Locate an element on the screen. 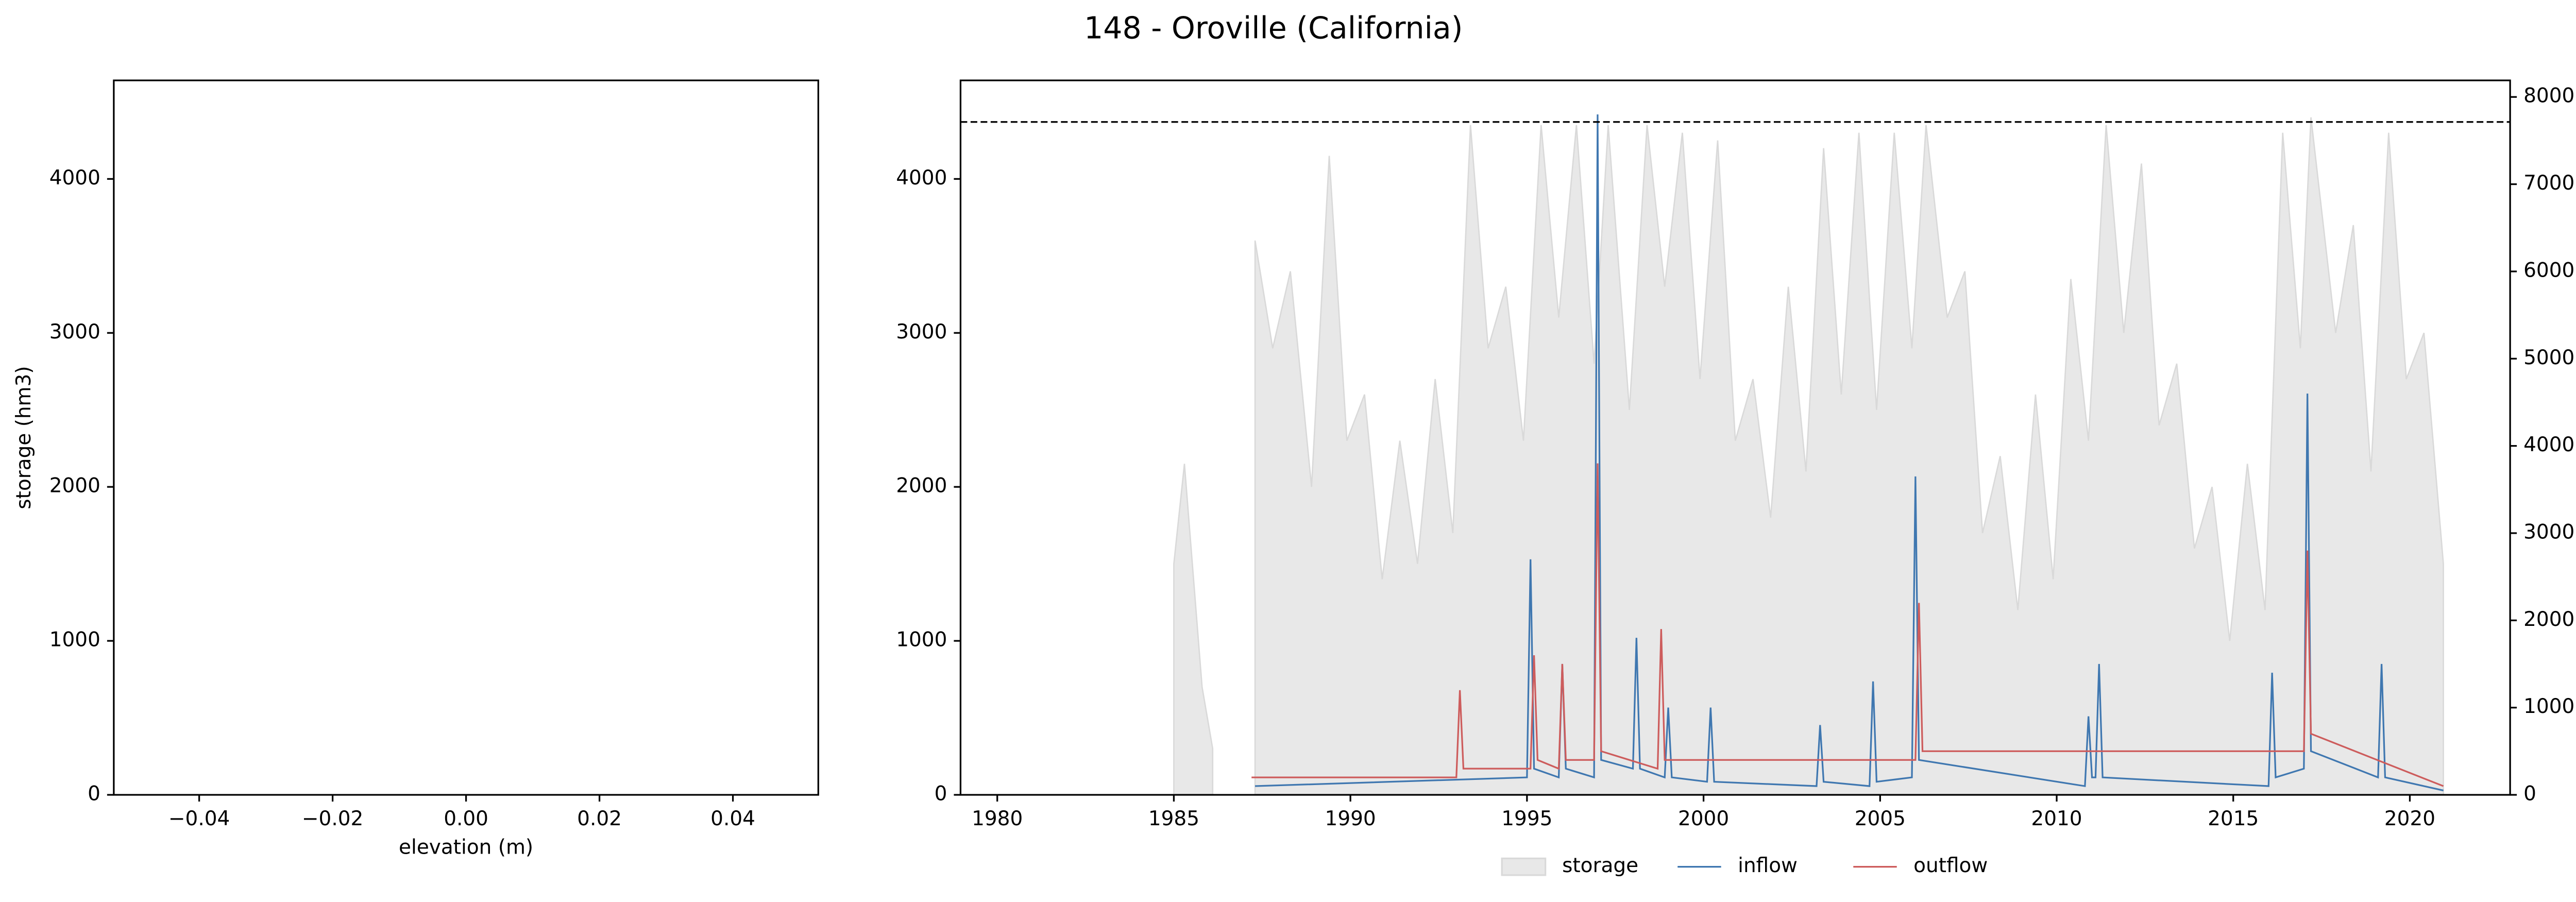 This screenshot has width=2576, height=902. x-axis-label: elevation (m) is located at coordinates (466, 848).